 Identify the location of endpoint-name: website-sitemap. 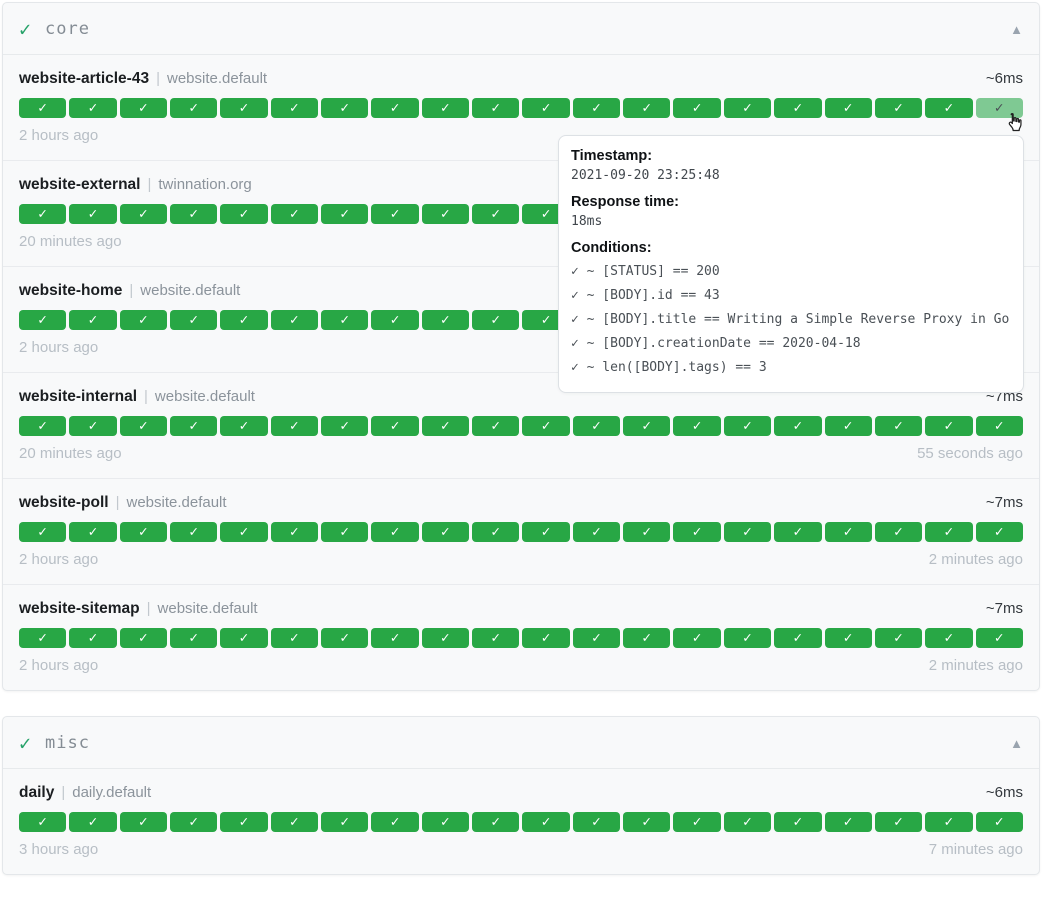
(79, 608).